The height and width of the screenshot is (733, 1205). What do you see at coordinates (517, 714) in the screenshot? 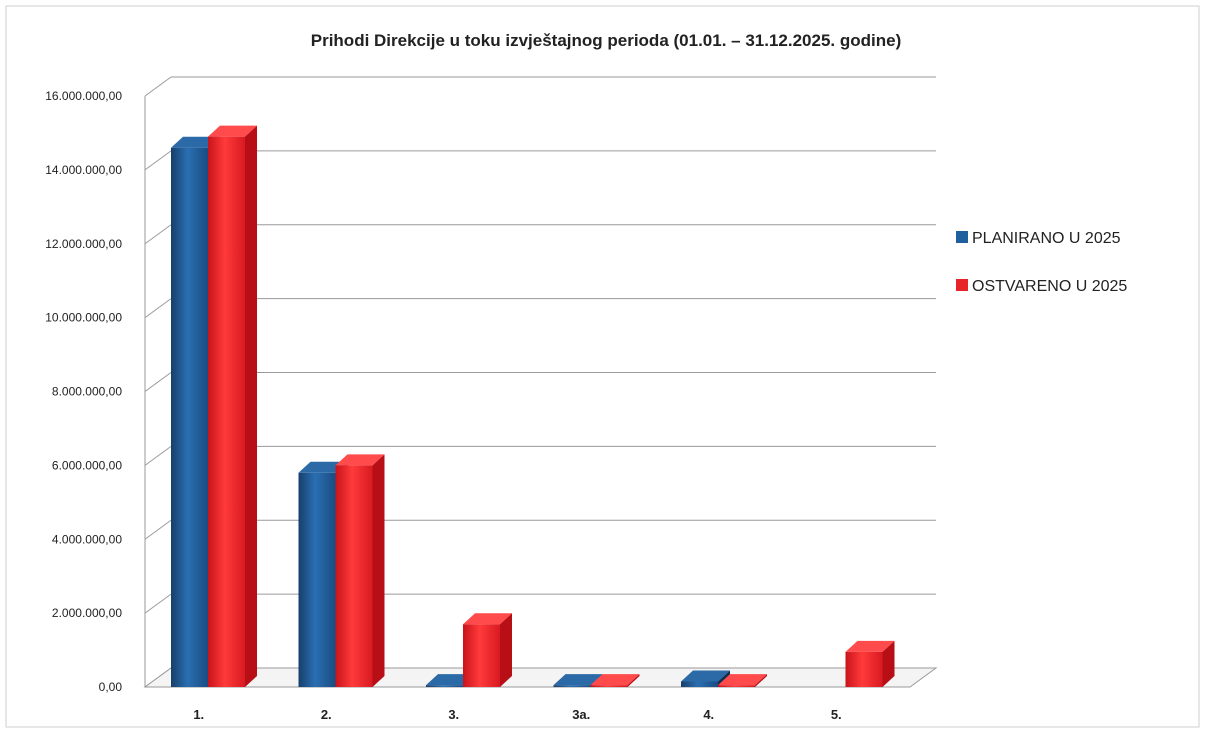
I see `x-axis-tick-labels: 1. 2. 3. 3a. 4. 5.` at bounding box center [517, 714].